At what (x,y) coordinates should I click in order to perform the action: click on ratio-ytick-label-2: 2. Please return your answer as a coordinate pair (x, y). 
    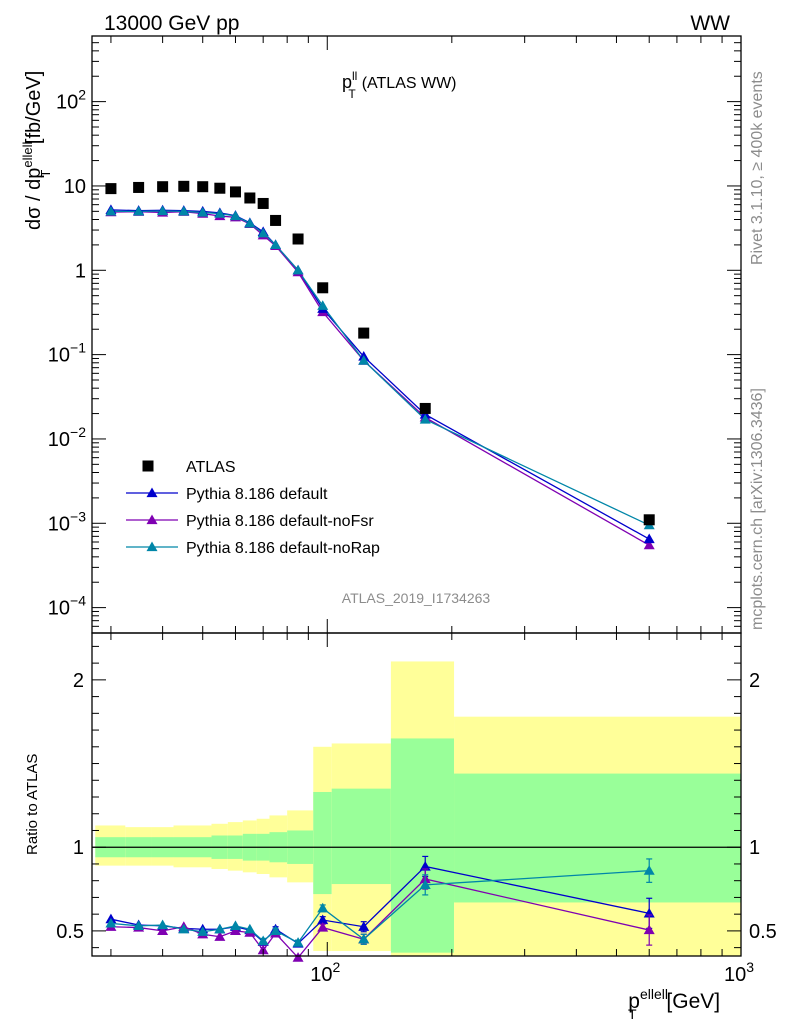
    Looking at the image, I should click on (78, 681).